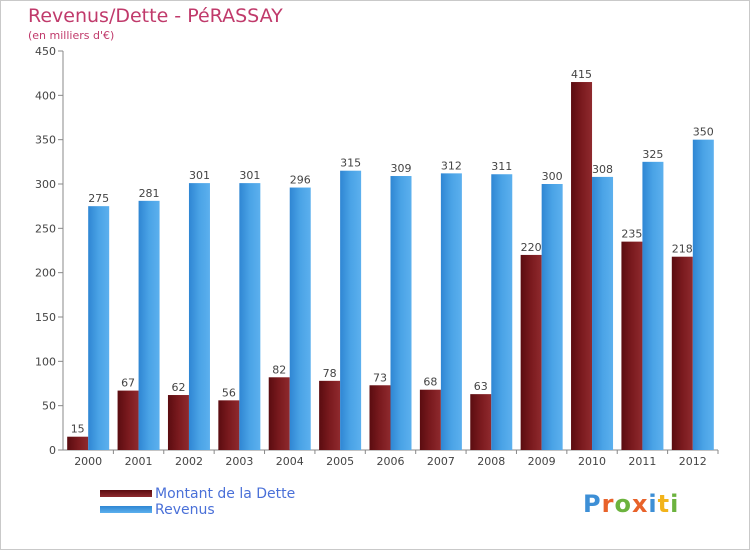  Describe the element at coordinates (185, 510) in the screenshot. I see `legend-label-revenus: Revenus` at that location.